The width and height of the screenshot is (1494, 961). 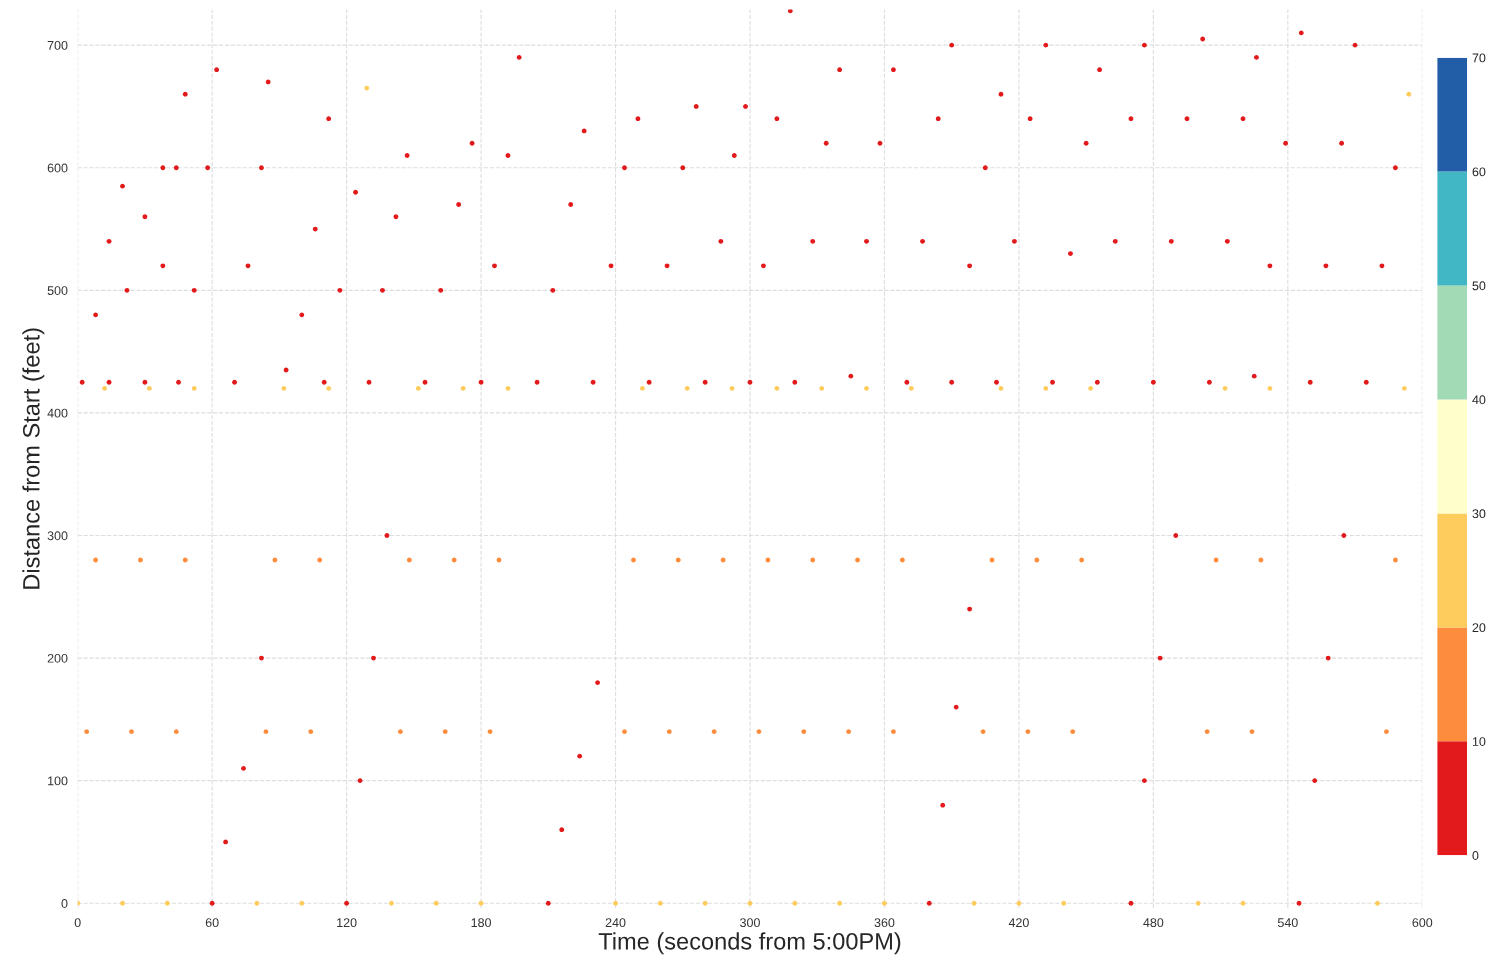 I want to click on y-tick-label: 600, so click(x=57, y=168).